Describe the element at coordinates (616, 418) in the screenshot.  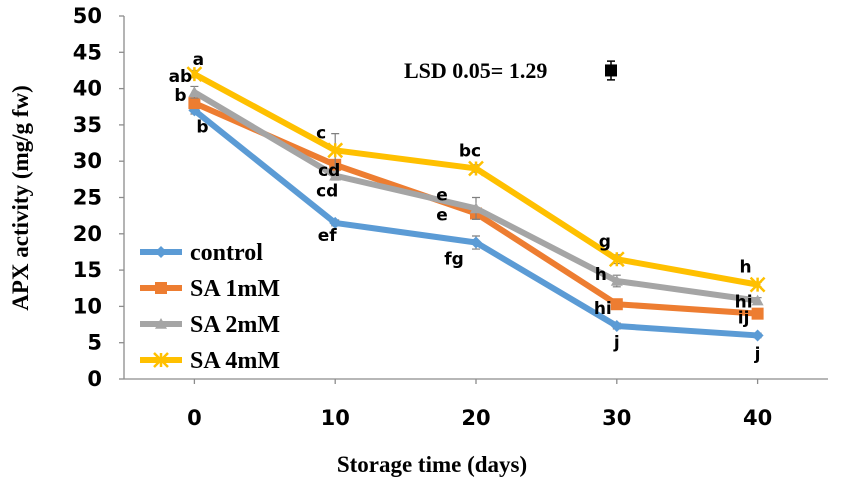
I see `x-tick-label: 30` at that location.